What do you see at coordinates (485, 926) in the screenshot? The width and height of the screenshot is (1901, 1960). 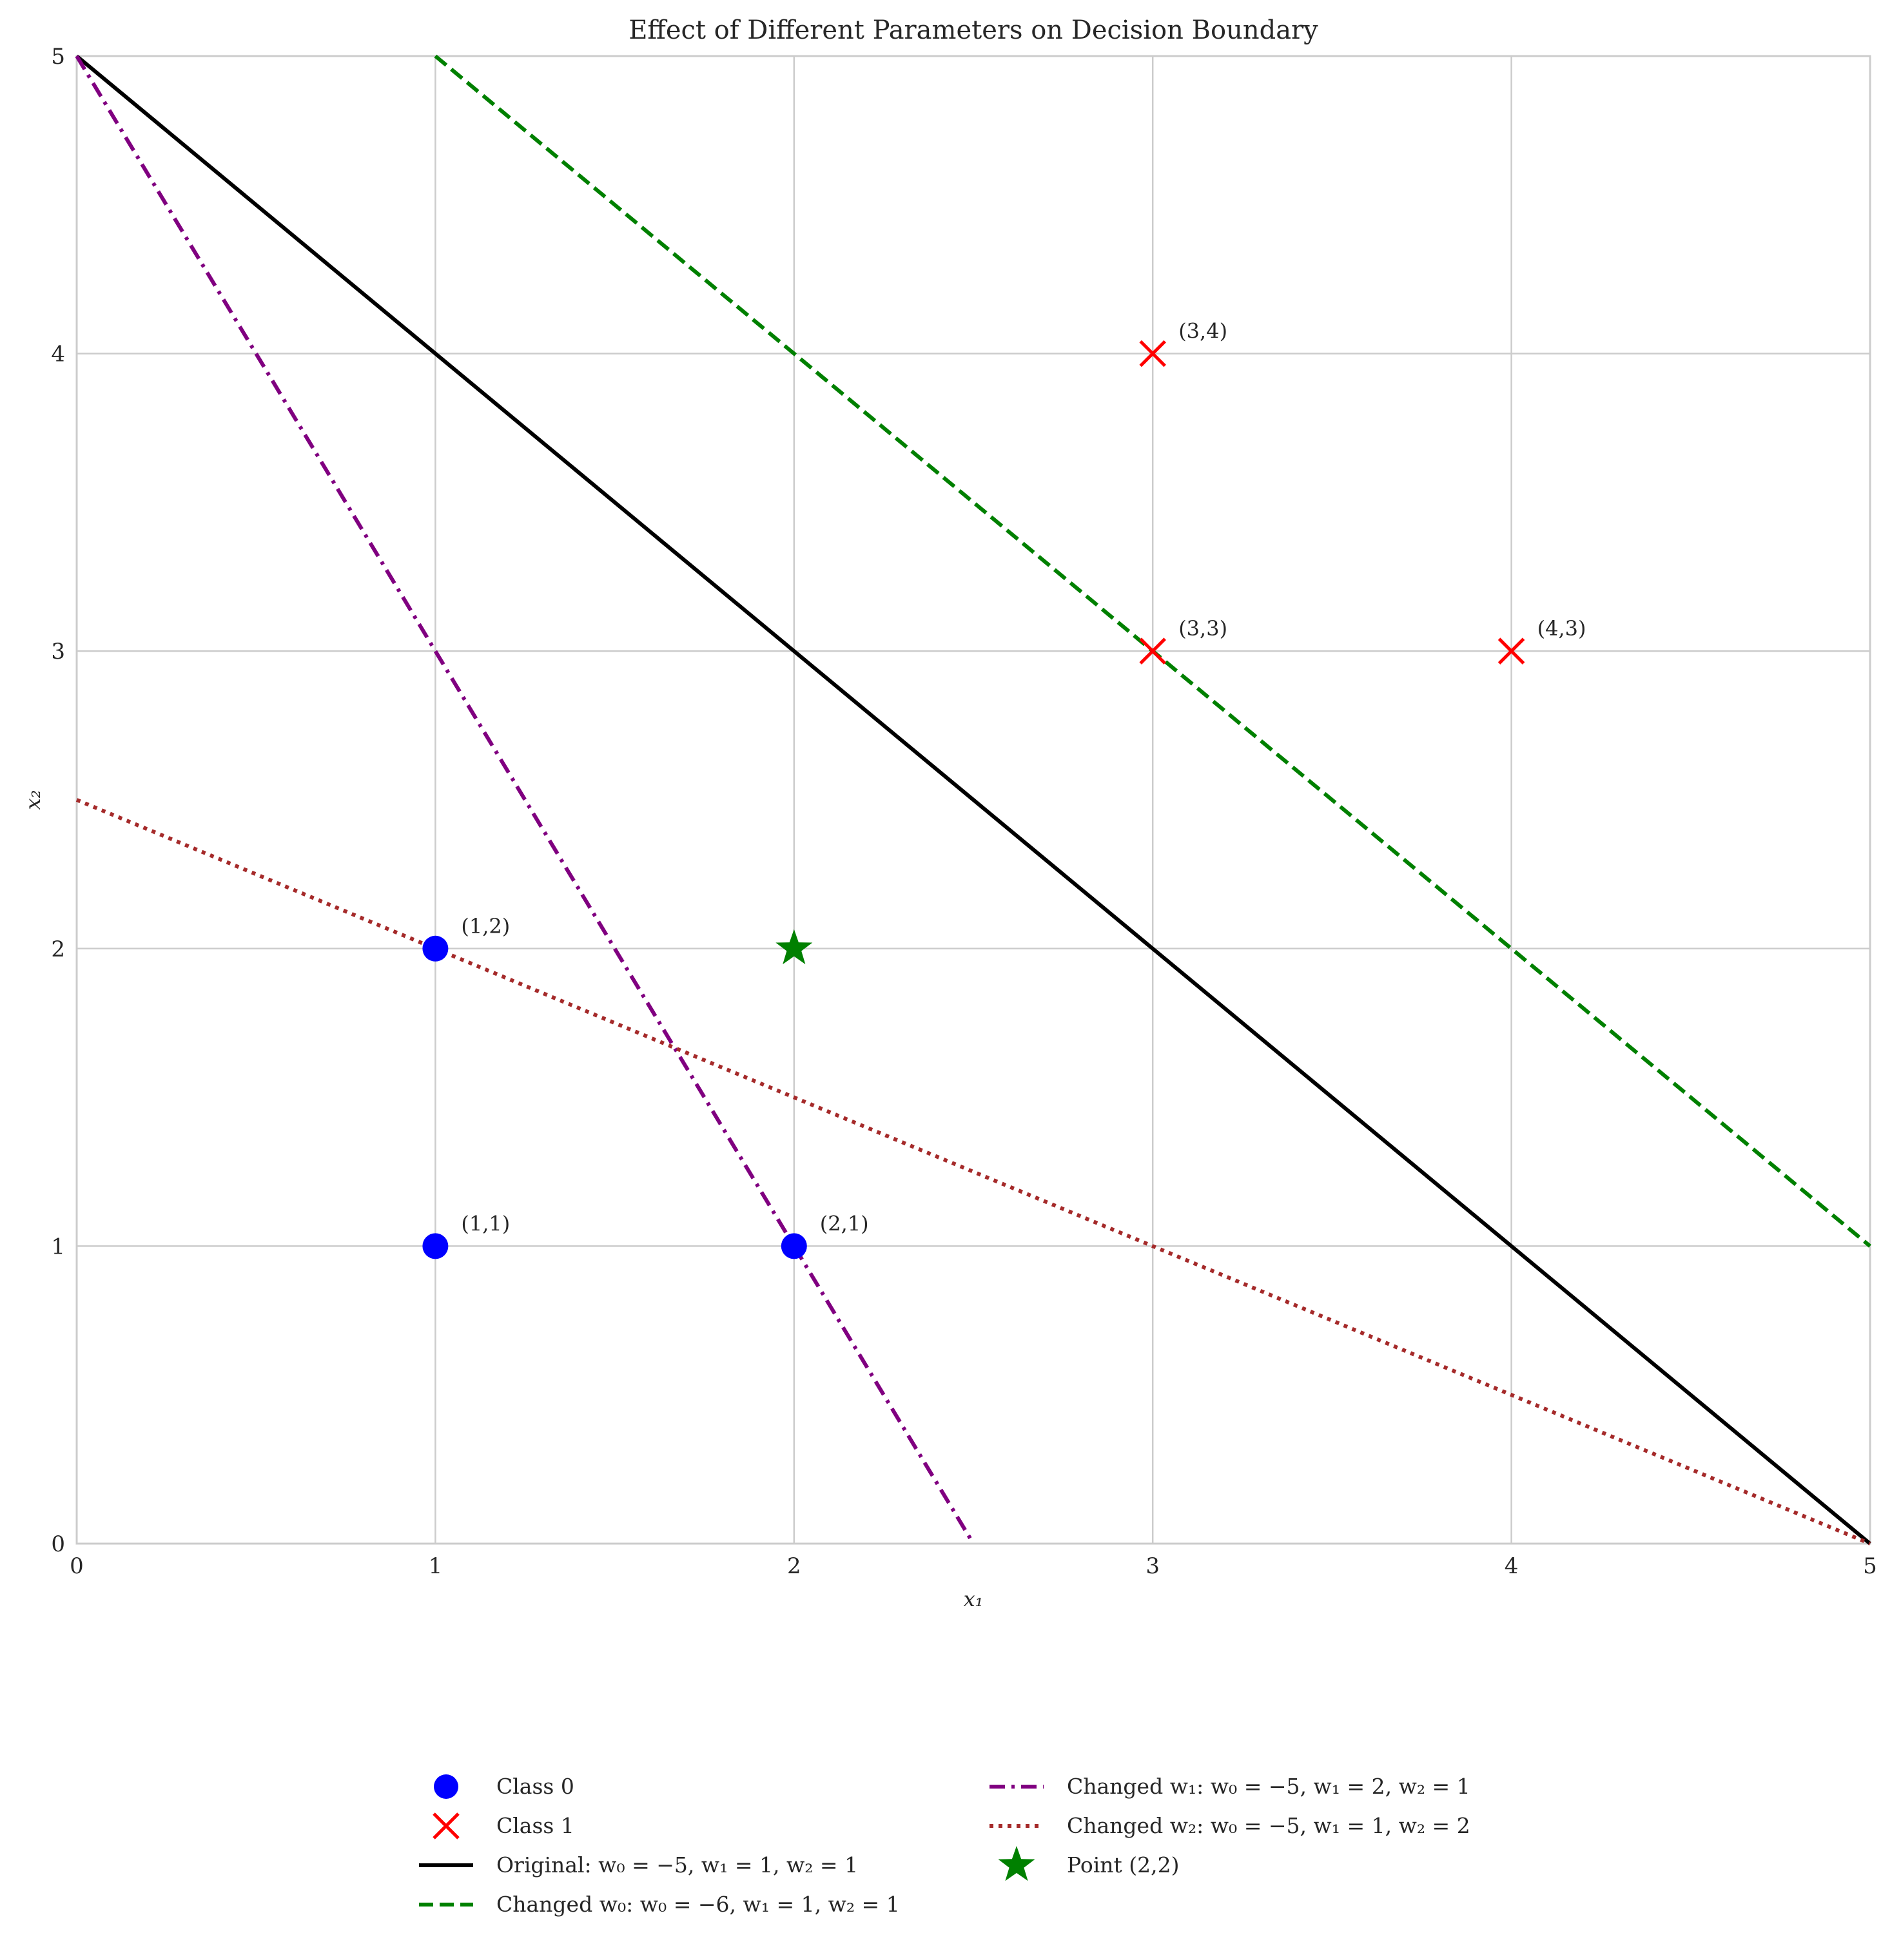 I see `point-annotation: (1,2)` at bounding box center [485, 926].